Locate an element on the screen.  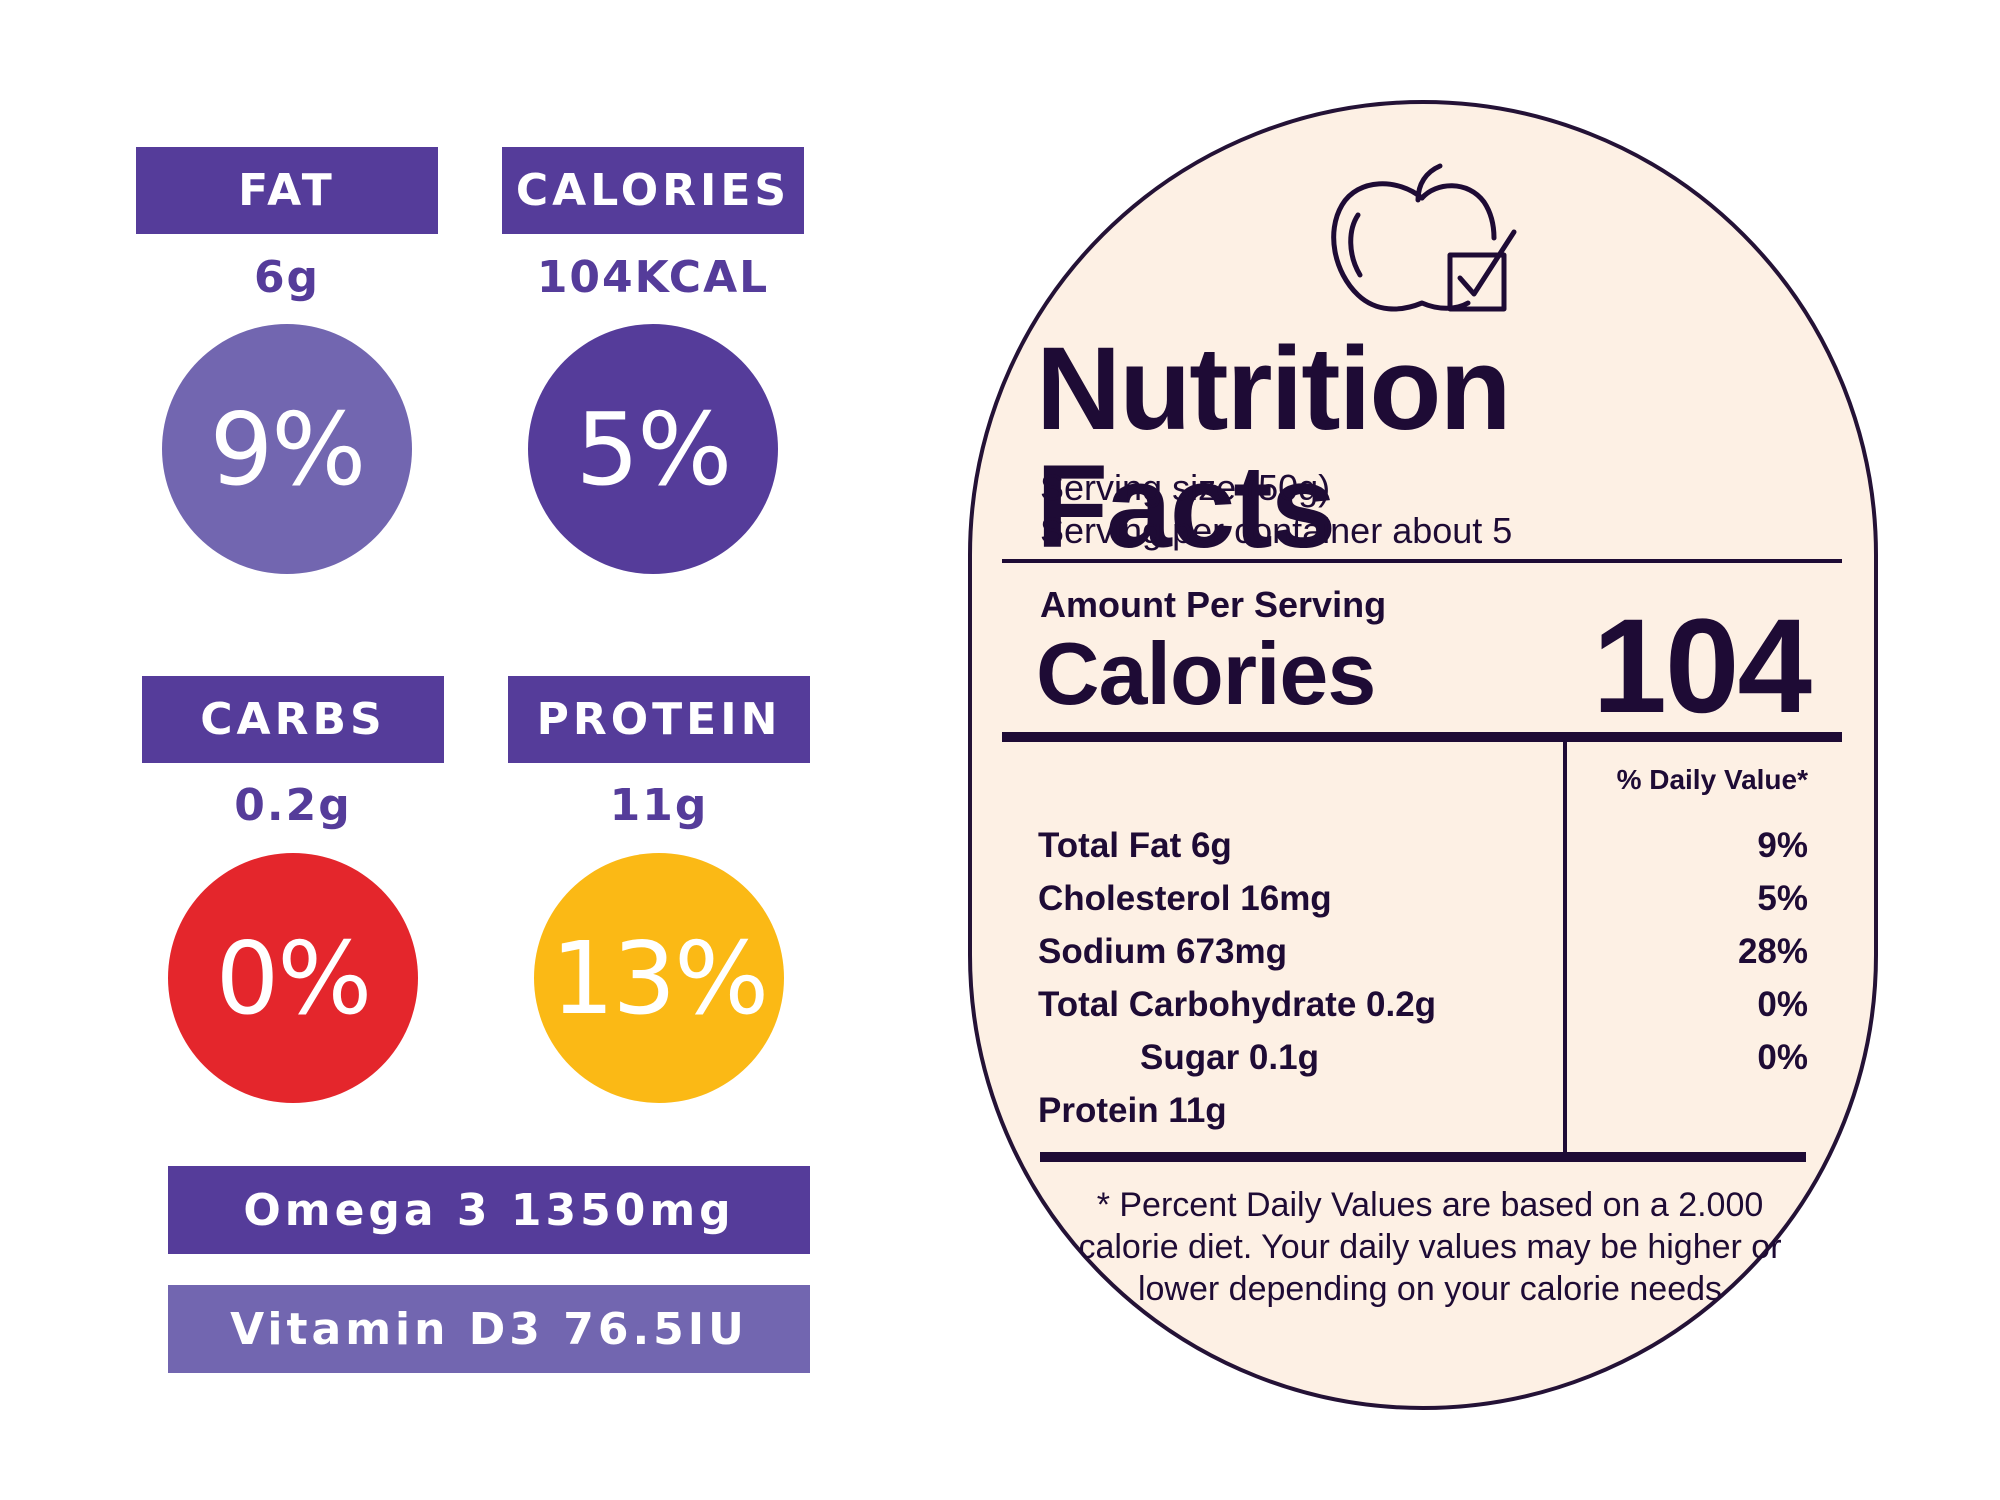
apple-checkbox-icon is located at coordinates (1424, 237).